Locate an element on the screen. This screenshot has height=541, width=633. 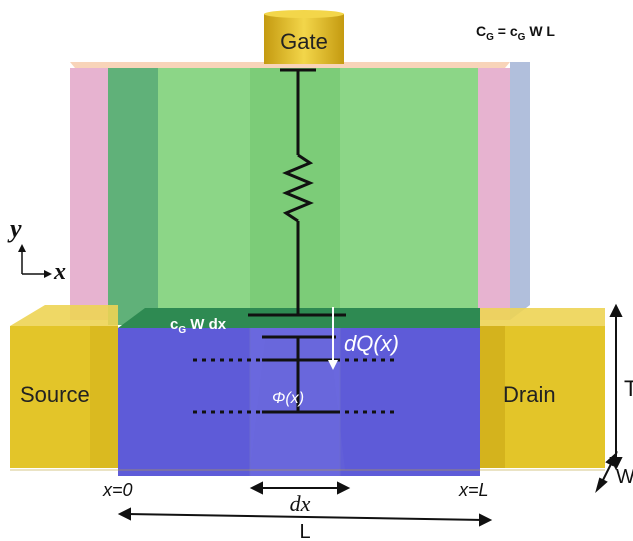
capacitance-formula: CG = cG W L is located at coordinates (515, 33).